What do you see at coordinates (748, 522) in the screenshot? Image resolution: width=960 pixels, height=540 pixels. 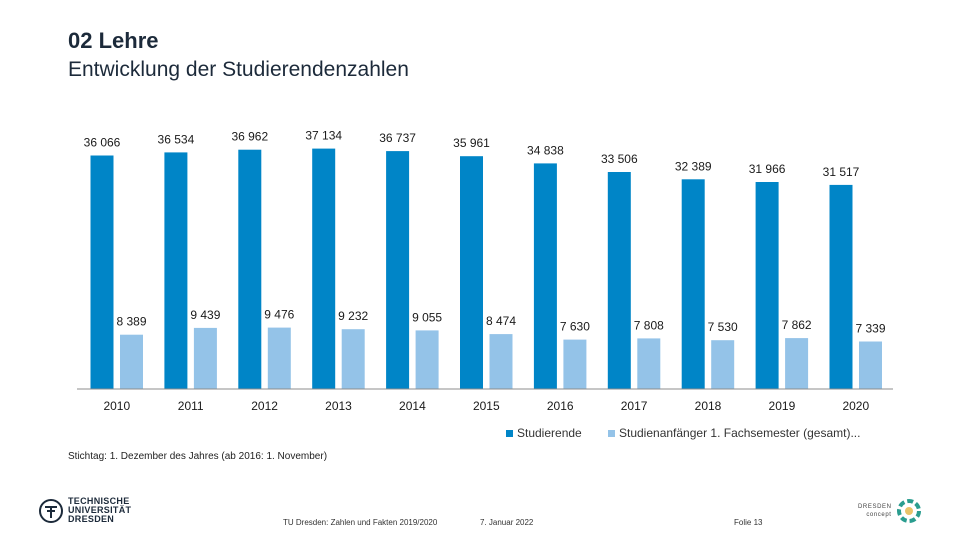 I see `footer-slide-number: Folie 13` at bounding box center [748, 522].